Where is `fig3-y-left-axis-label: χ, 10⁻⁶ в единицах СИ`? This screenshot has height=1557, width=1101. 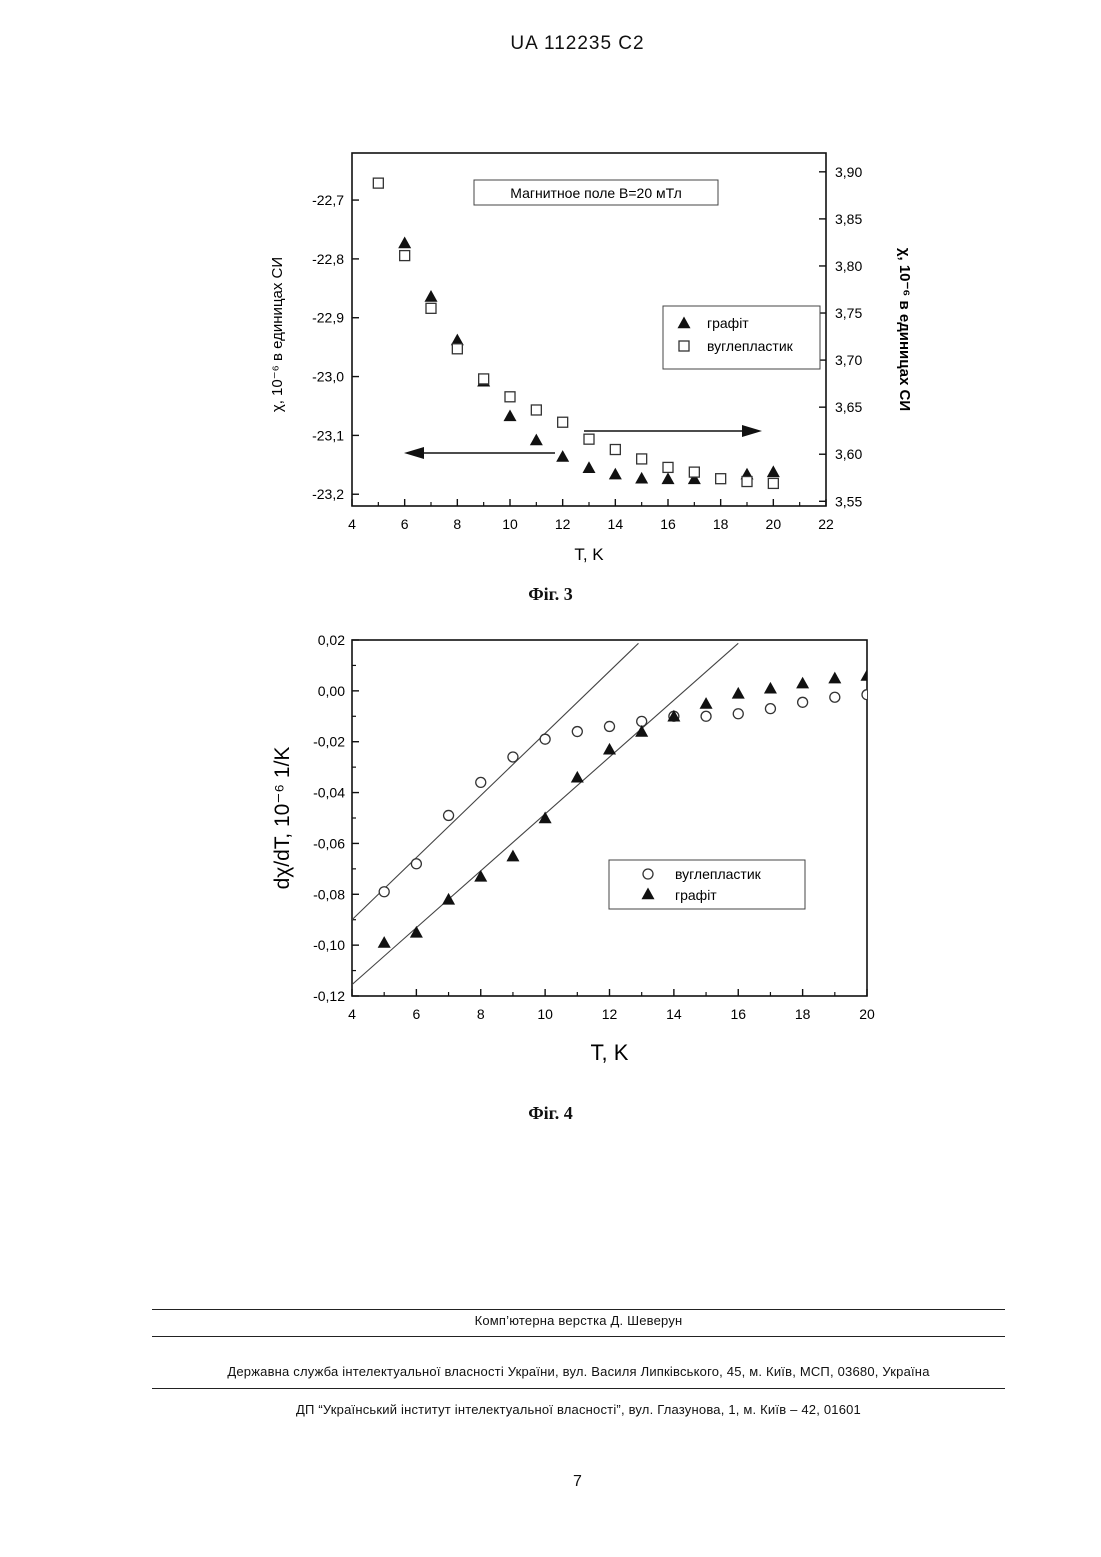 fig3-y-left-axis-label: χ, 10⁻⁶ в единицах СИ is located at coordinates (277, 334).